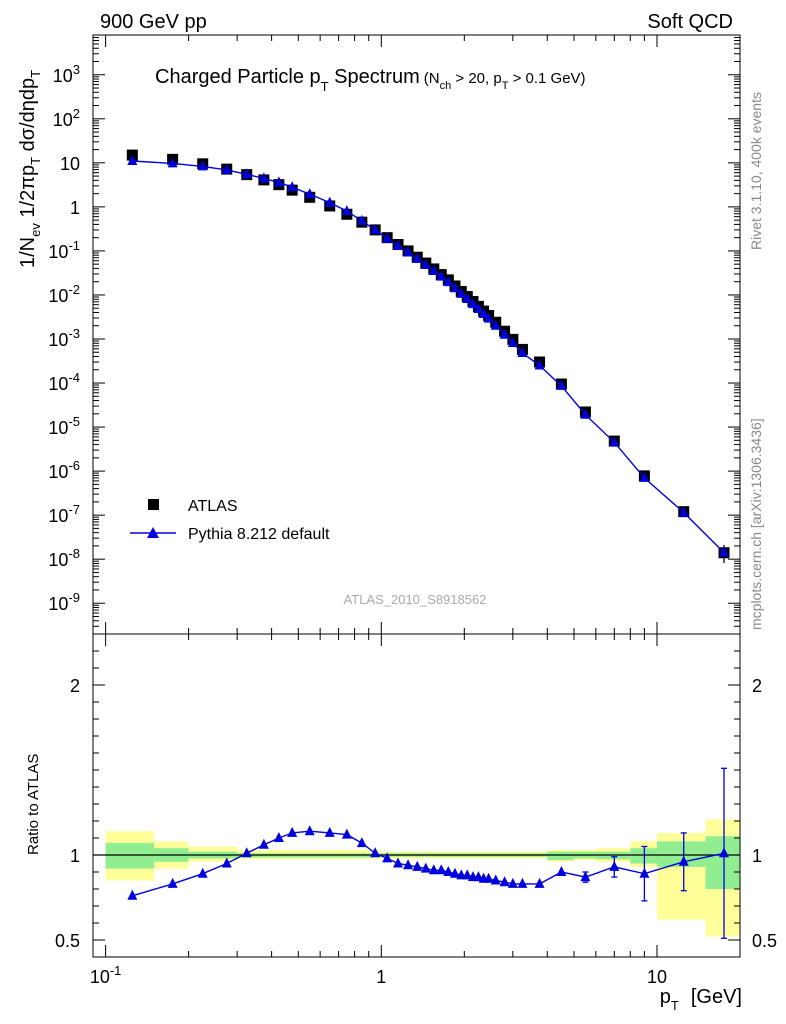 Image resolution: width=786 pixels, height=1024 pixels. I want to click on x-axis-label: pT [GeV], so click(701, 999).